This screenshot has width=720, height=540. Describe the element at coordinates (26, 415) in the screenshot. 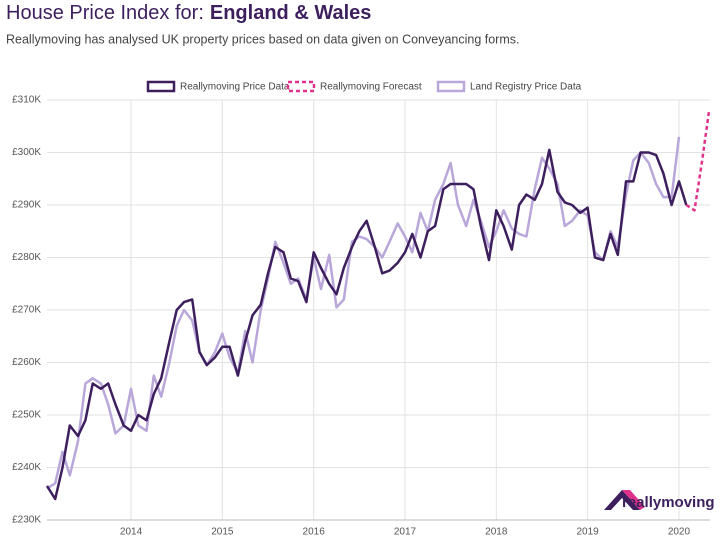

I see `y-tick-label: £250K` at that location.